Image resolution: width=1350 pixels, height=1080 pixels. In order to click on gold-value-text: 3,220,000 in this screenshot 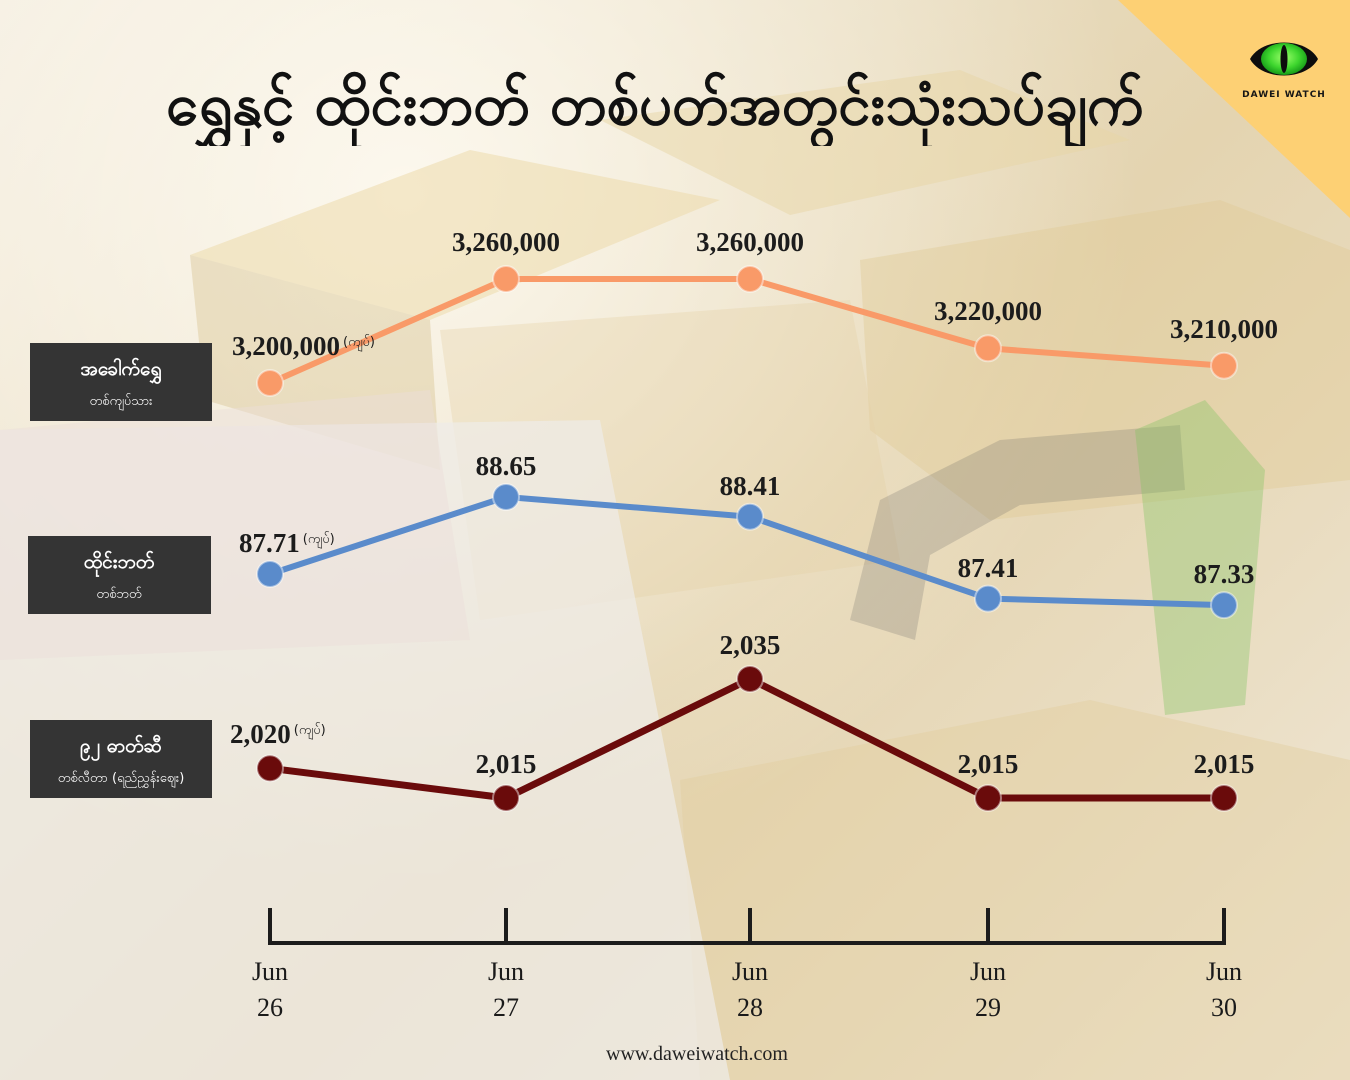, I will do `click(988, 311)`.